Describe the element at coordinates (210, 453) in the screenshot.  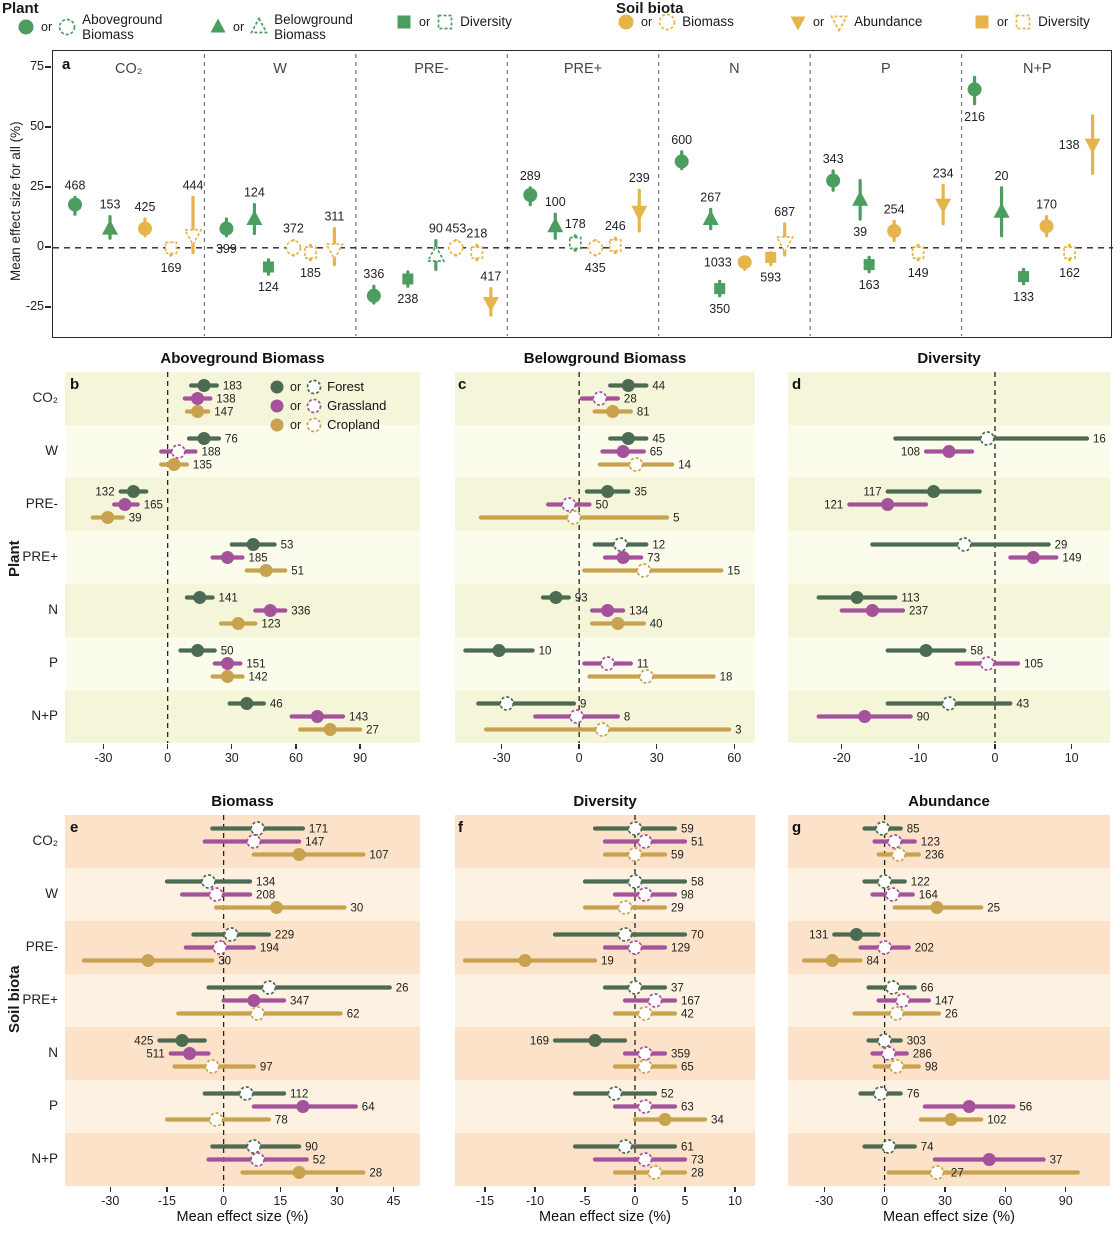
I see `sample-size-label: 188` at that location.